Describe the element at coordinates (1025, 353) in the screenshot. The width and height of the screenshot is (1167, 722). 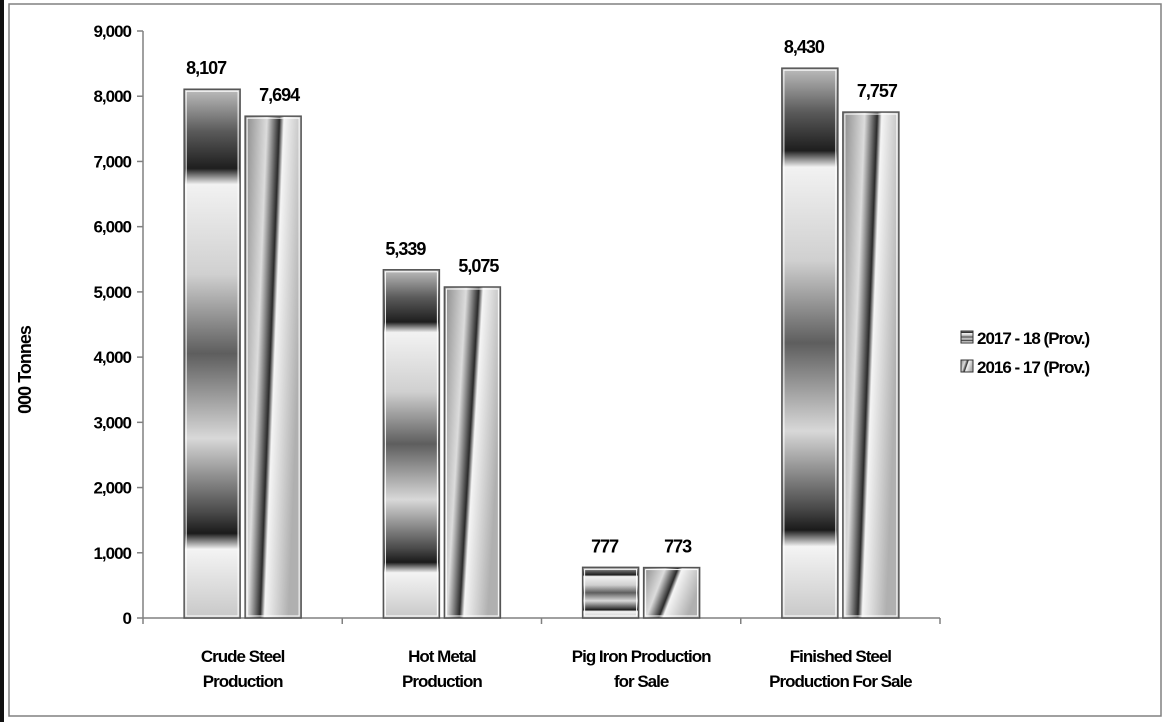
I see `legend: 2017 - 18 (Prov.) 2016 - 17 (Prov.)` at that location.